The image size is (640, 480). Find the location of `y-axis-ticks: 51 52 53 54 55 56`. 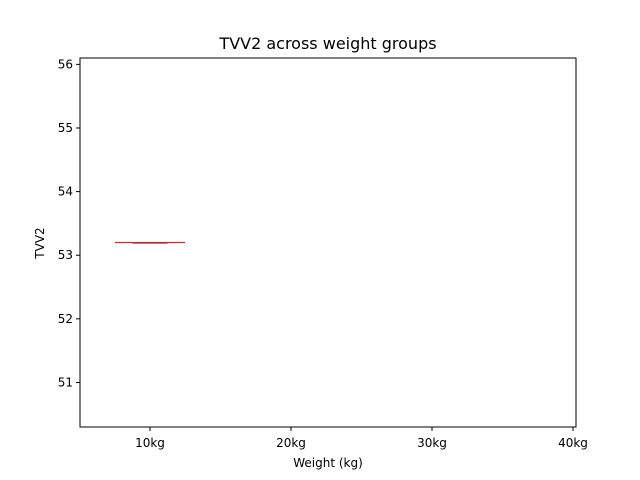

y-axis-ticks: 51 52 53 54 55 56 is located at coordinates (69, 223).